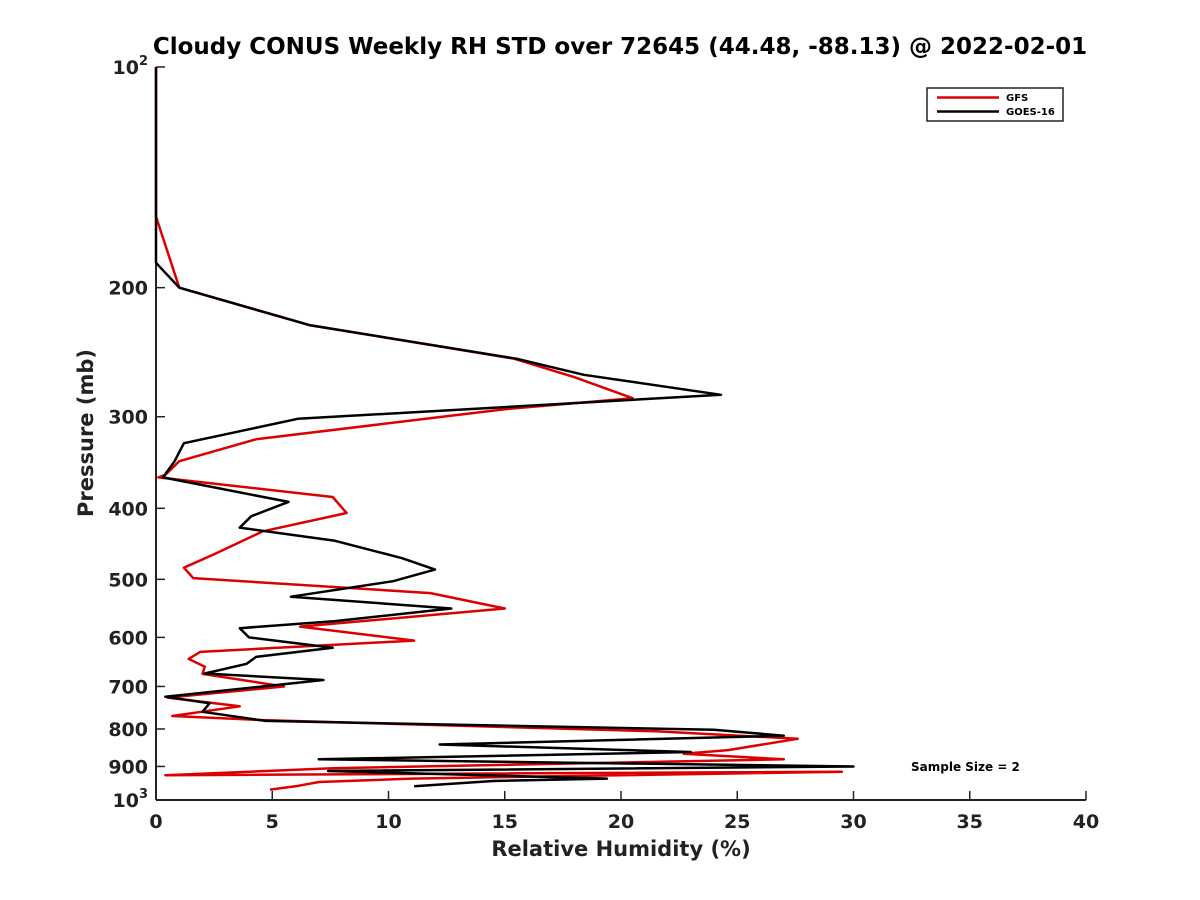 This screenshot has width=1200, height=900. What do you see at coordinates (621, 822) in the screenshot?
I see `x-tick-label: 20` at bounding box center [621, 822].